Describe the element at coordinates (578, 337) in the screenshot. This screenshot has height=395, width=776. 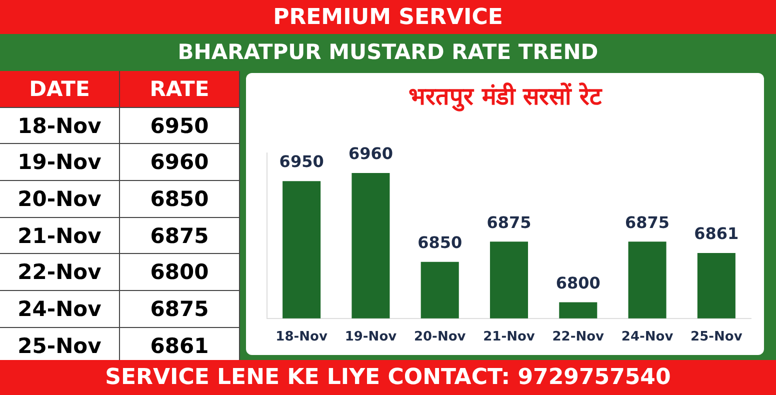
I see `x-tick-label: 22-Nov` at that location.